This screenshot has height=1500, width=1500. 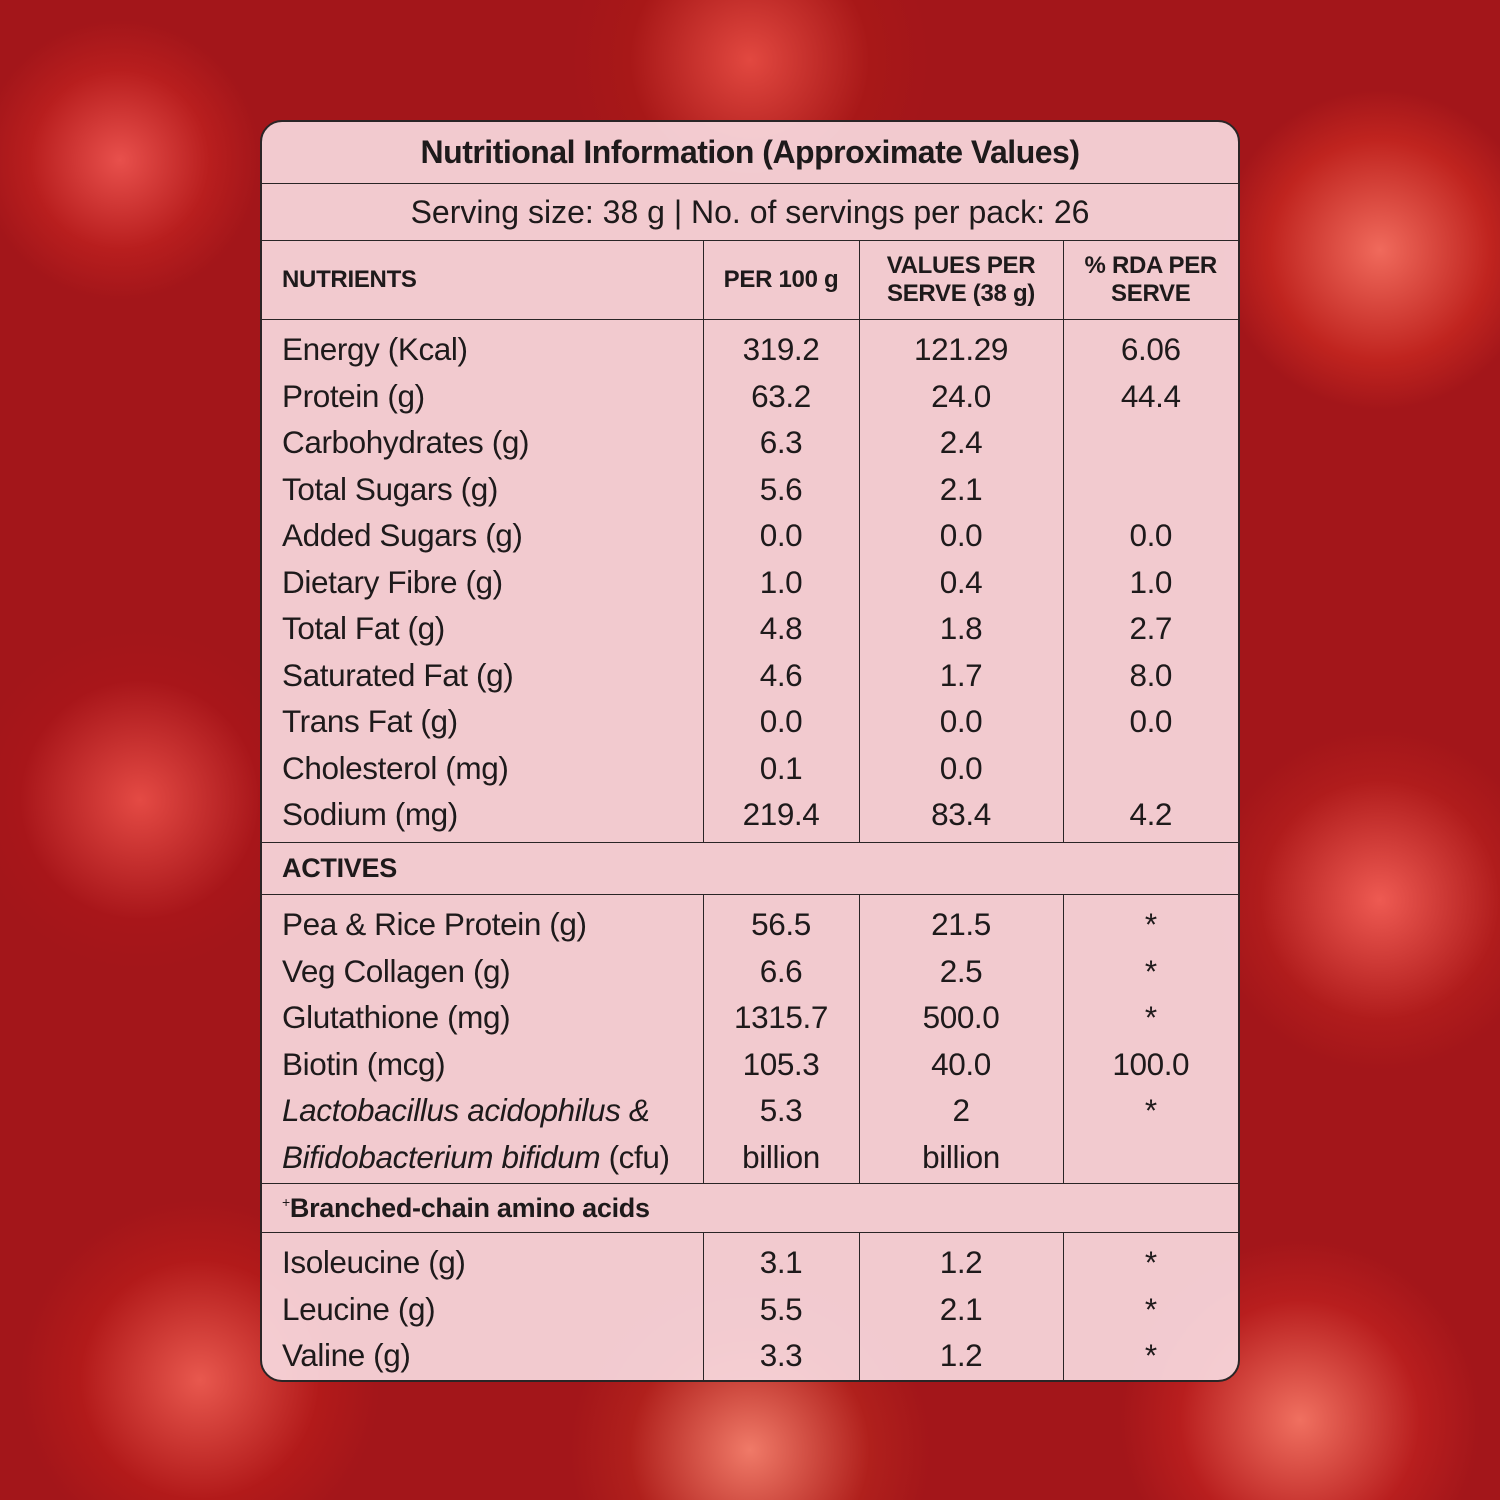 I want to click on per100-value: 219.4, so click(x=781, y=814).